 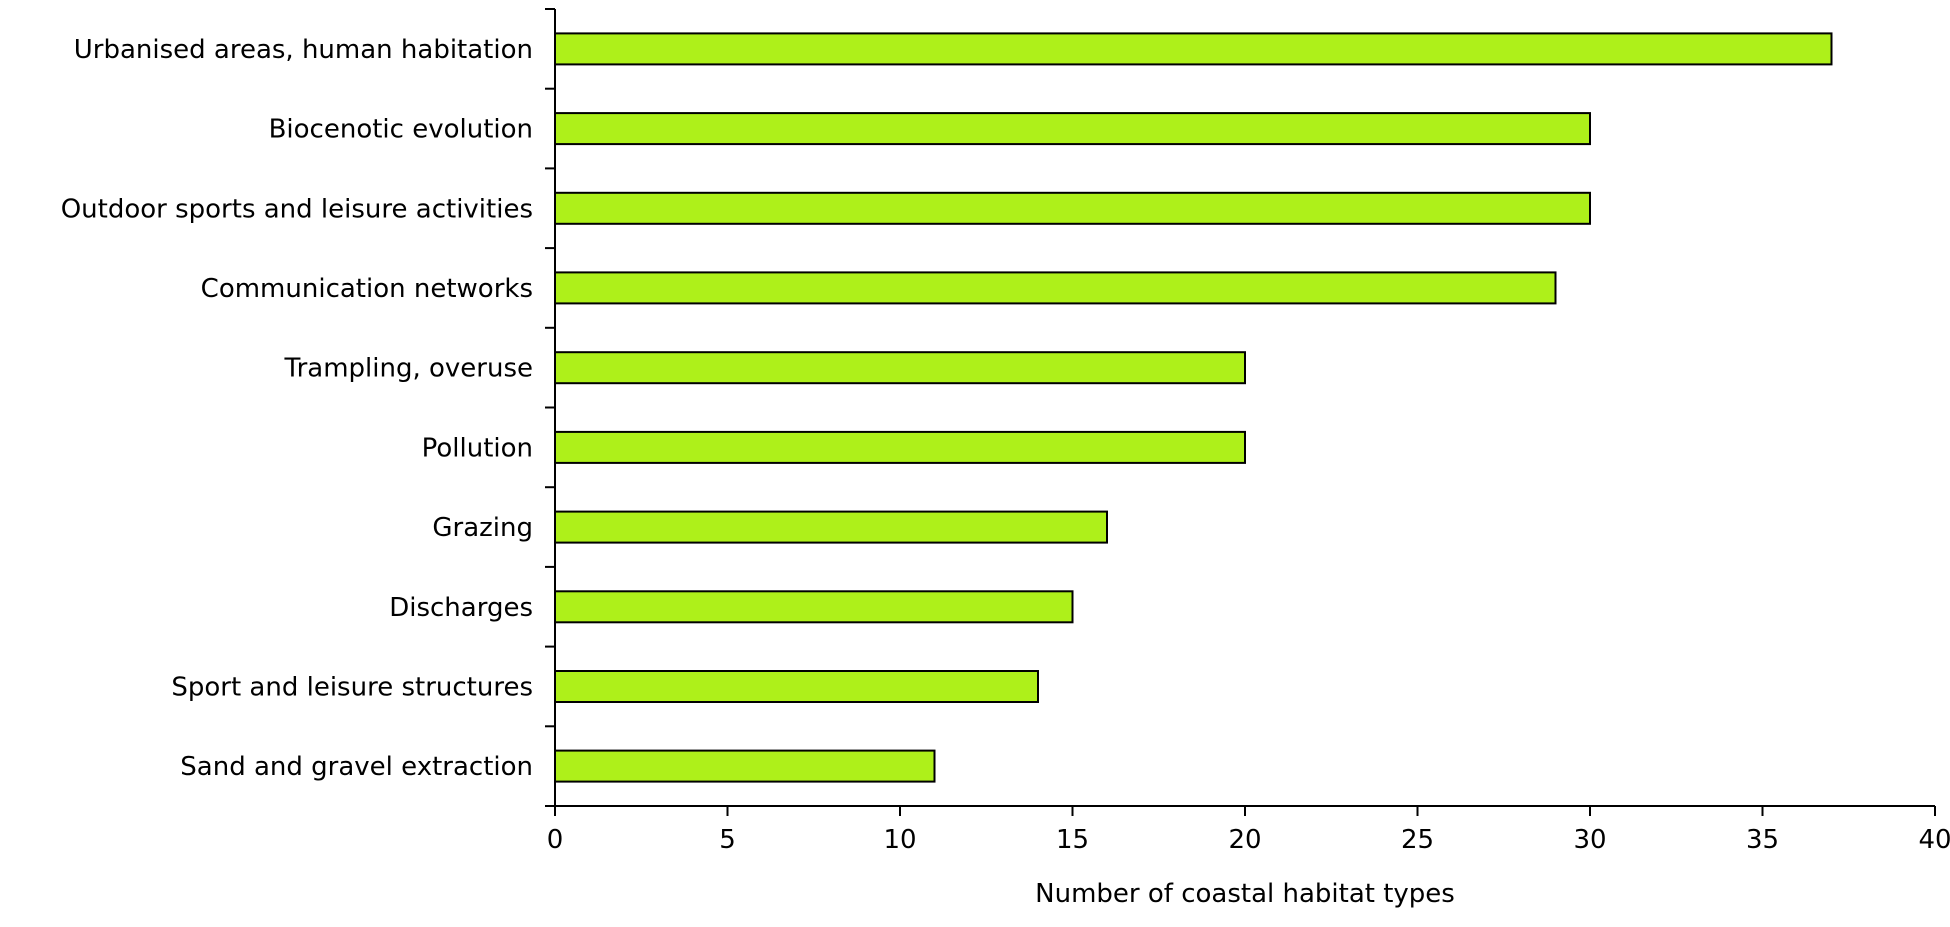 I want to click on x-tick-label: 30, so click(x=1589, y=840).